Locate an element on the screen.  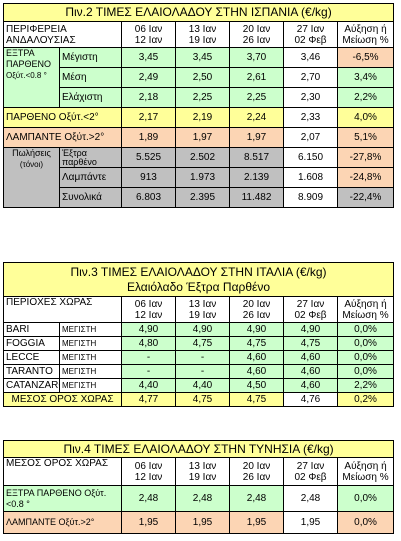
value-cell: 2.502 is located at coordinates (202, 157).